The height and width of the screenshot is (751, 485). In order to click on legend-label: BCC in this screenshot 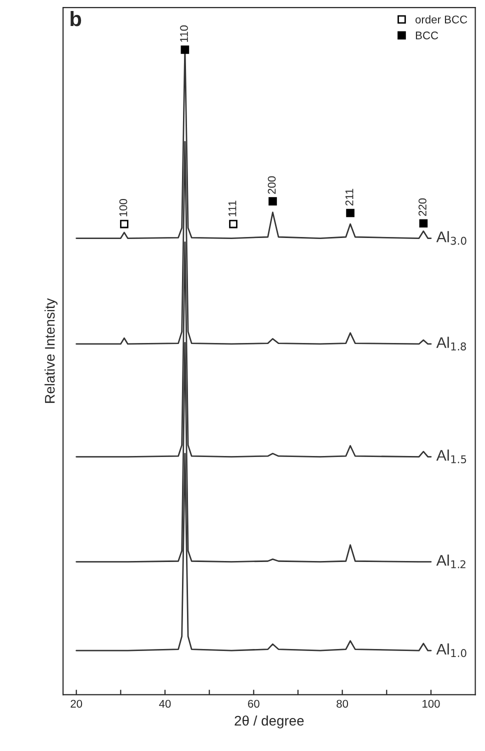, I will do `click(427, 35)`.